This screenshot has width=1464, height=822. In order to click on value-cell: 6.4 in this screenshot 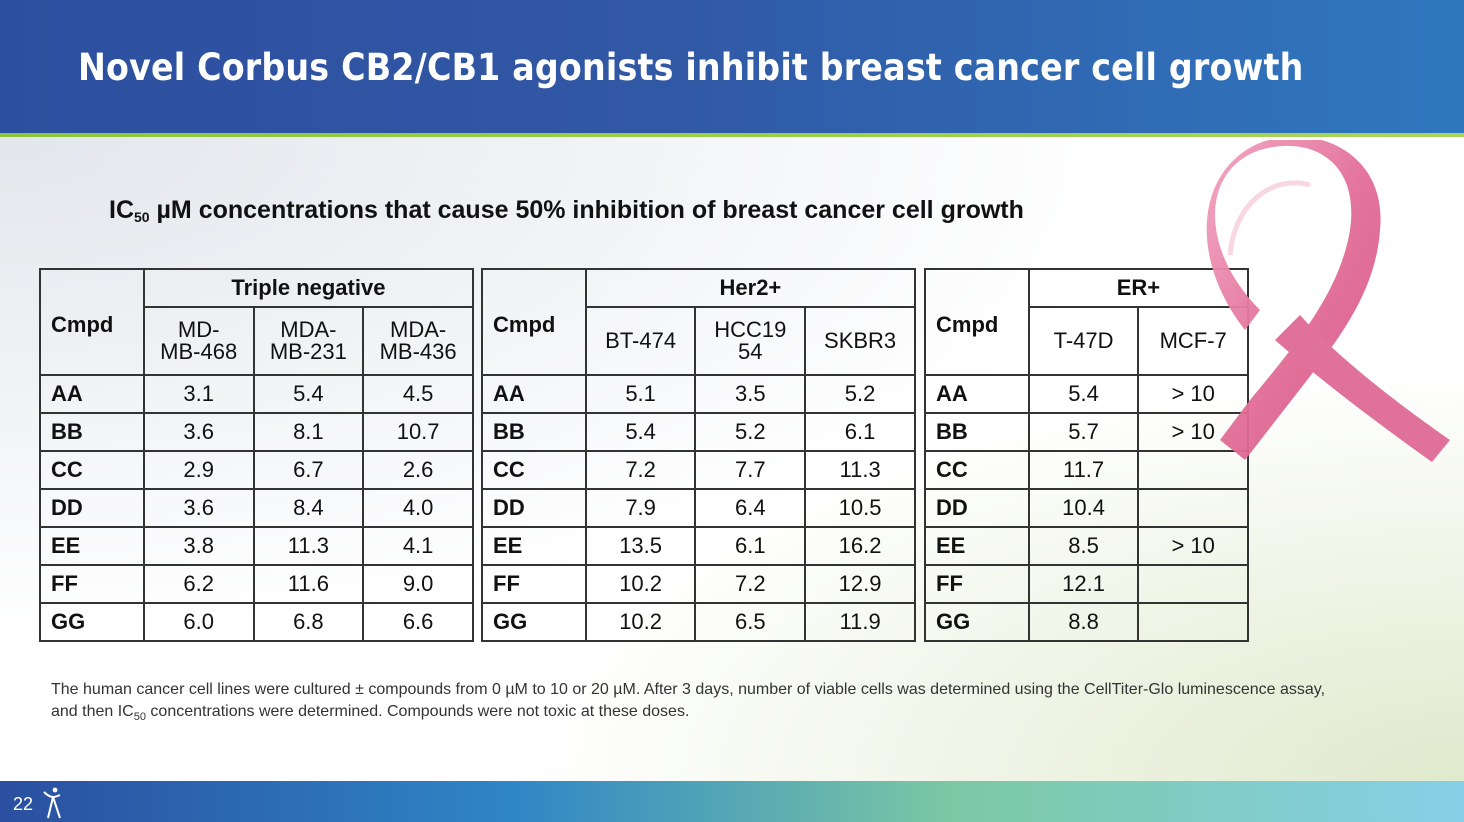, I will do `click(750, 508)`.